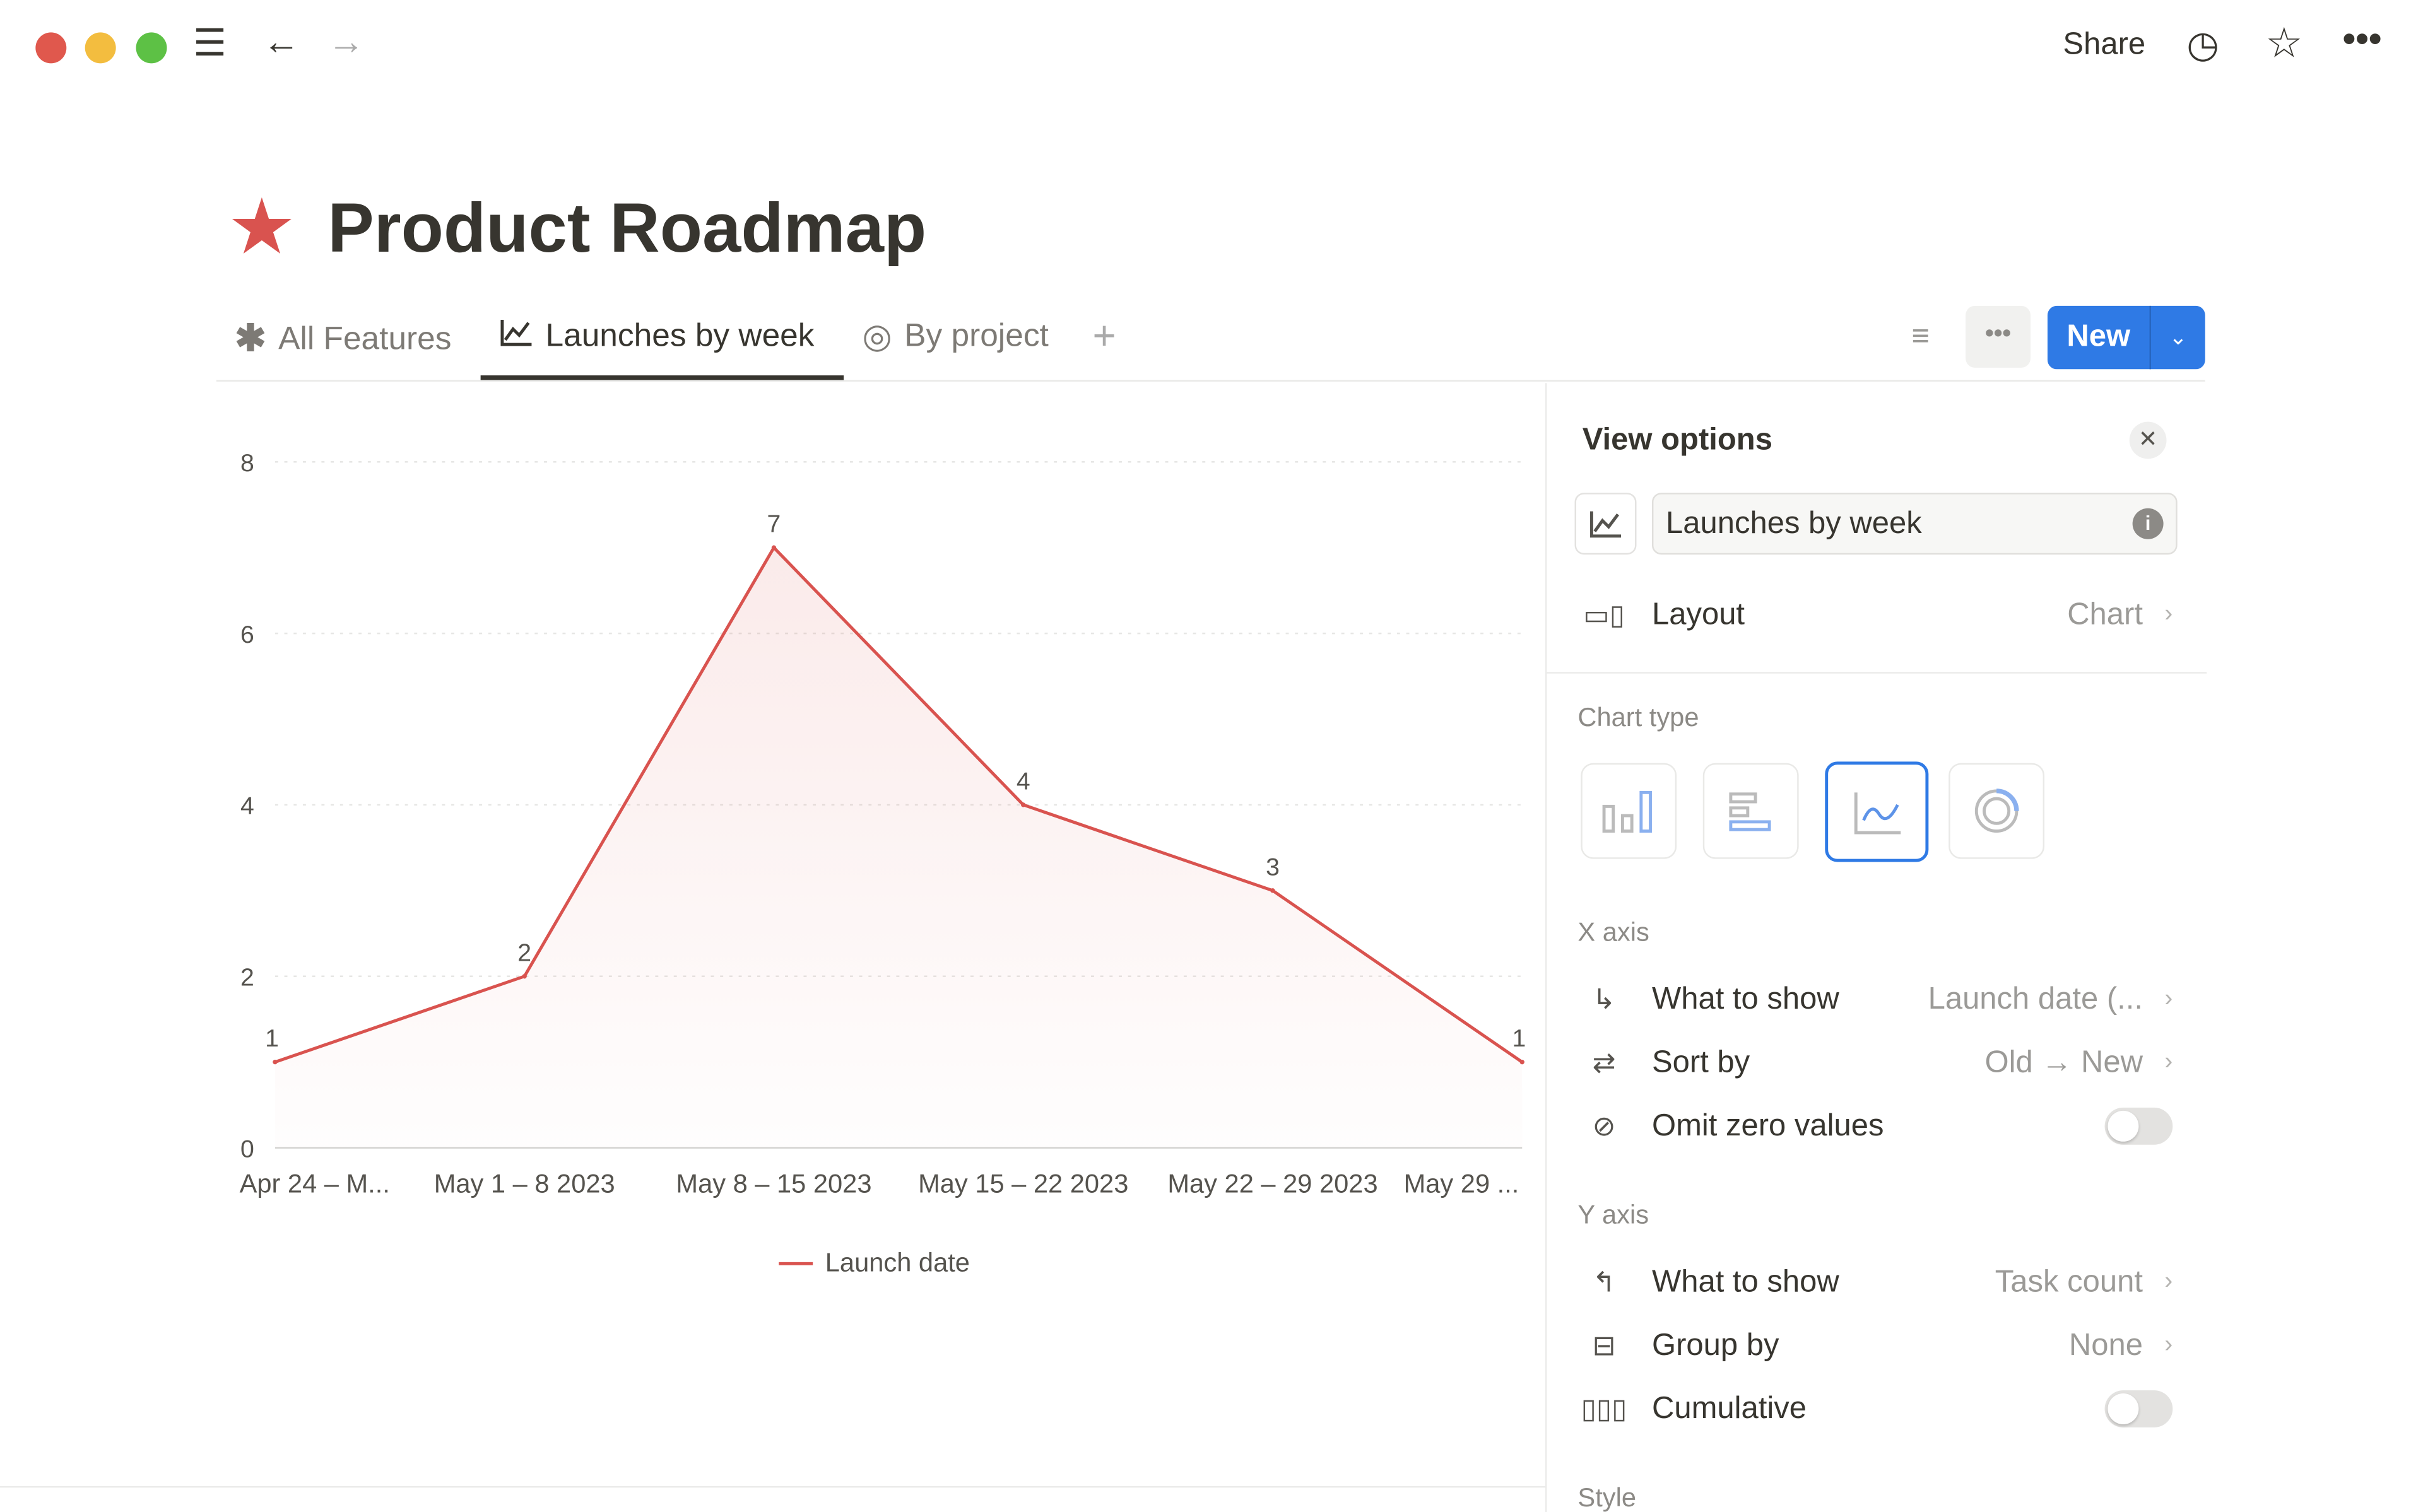 The height and width of the screenshot is (1512, 2423). Describe the element at coordinates (680, 336) in the screenshot. I see `tab-label: Launches by week` at that location.